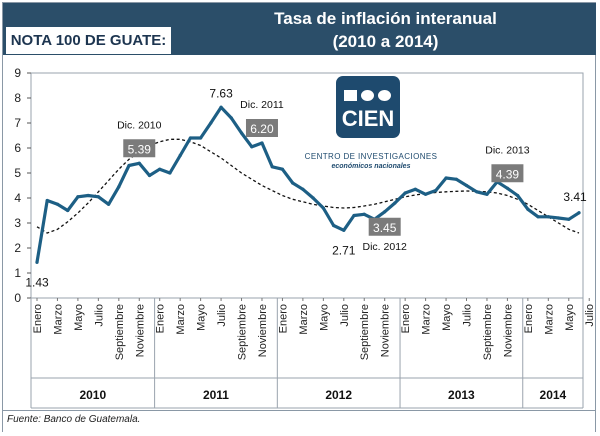 The image size is (600, 436). What do you see at coordinates (368, 118) in the screenshot?
I see `logo-text: CIEN` at bounding box center [368, 118].